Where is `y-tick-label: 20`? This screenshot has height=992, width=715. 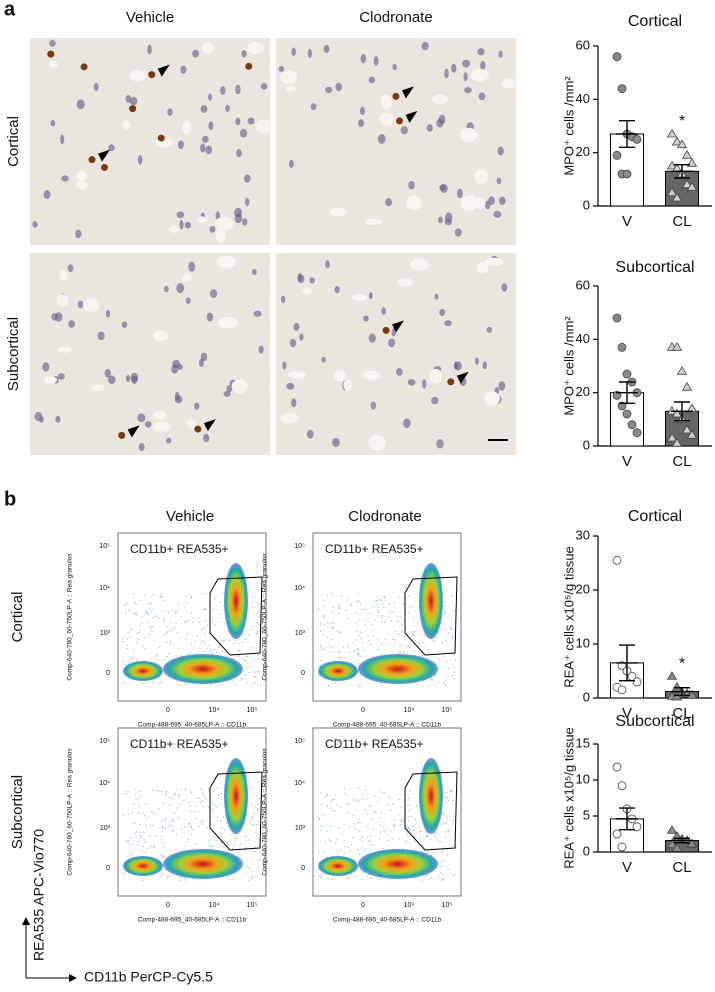
y-tick-label: 20 is located at coordinates (583, 588).